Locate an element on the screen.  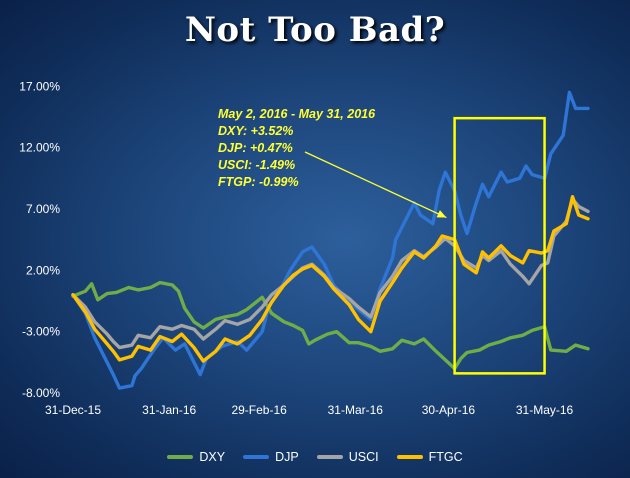
y-tick-label: -3.00% is located at coordinates (41, 332).